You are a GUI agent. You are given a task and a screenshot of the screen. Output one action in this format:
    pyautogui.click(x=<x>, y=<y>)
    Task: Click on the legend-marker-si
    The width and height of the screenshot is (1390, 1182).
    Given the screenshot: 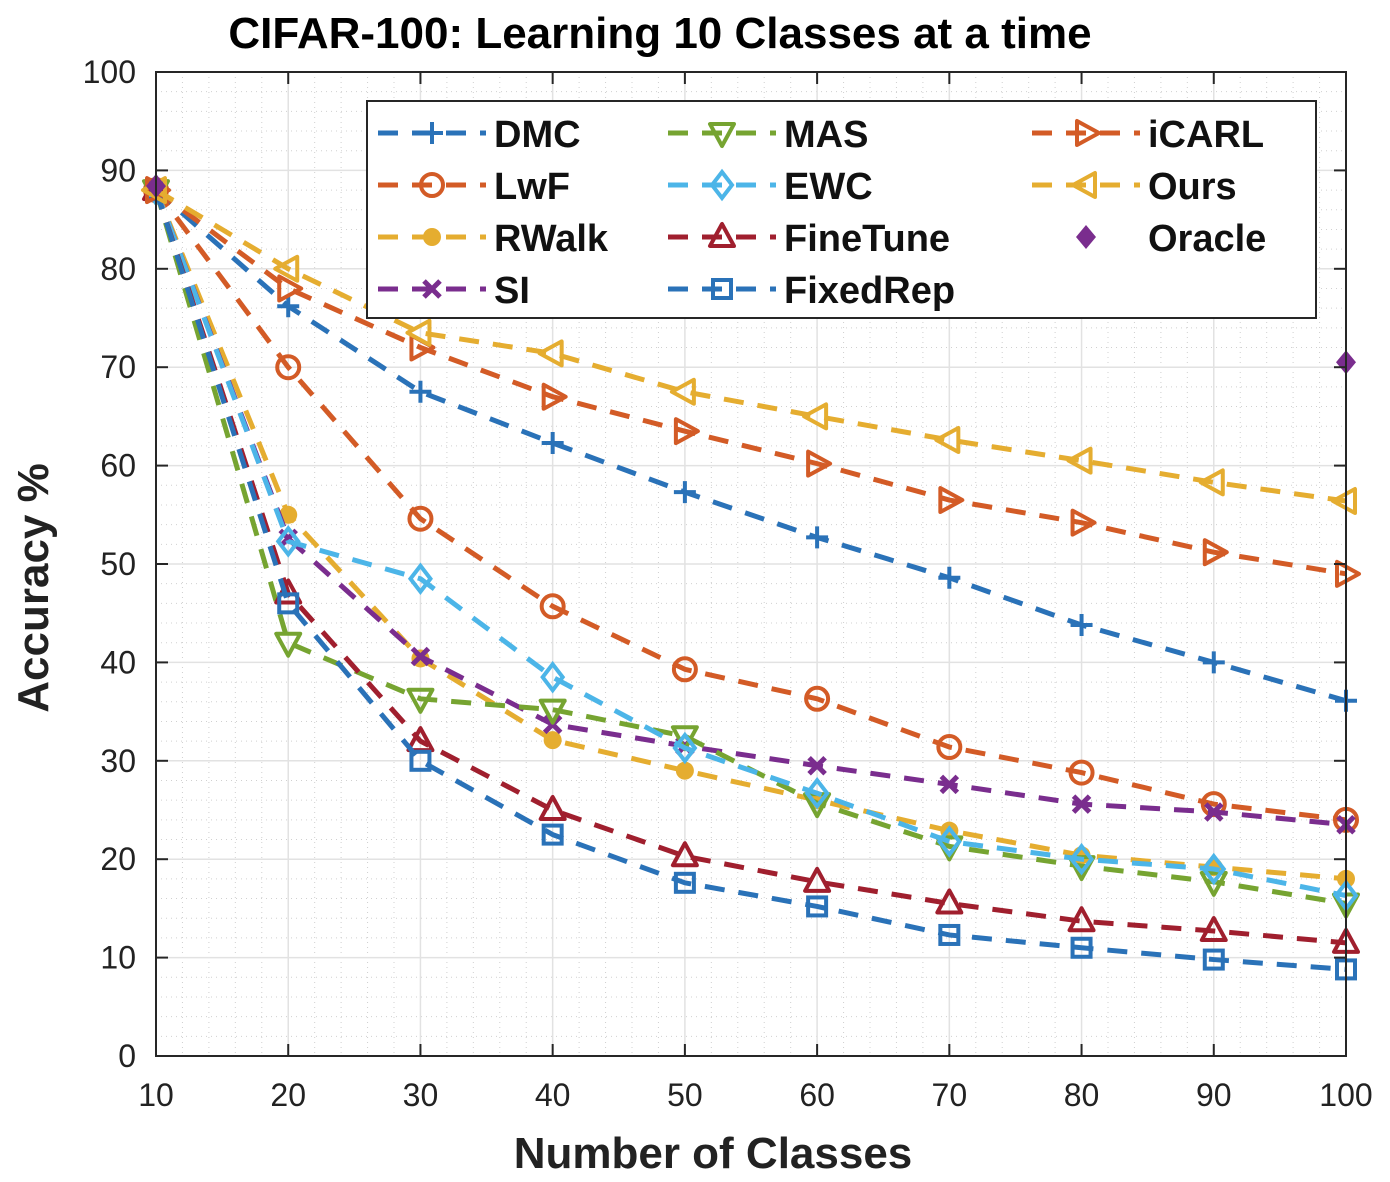 What is the action you would take?
    pyautogui.click(x=432, y=289)
    